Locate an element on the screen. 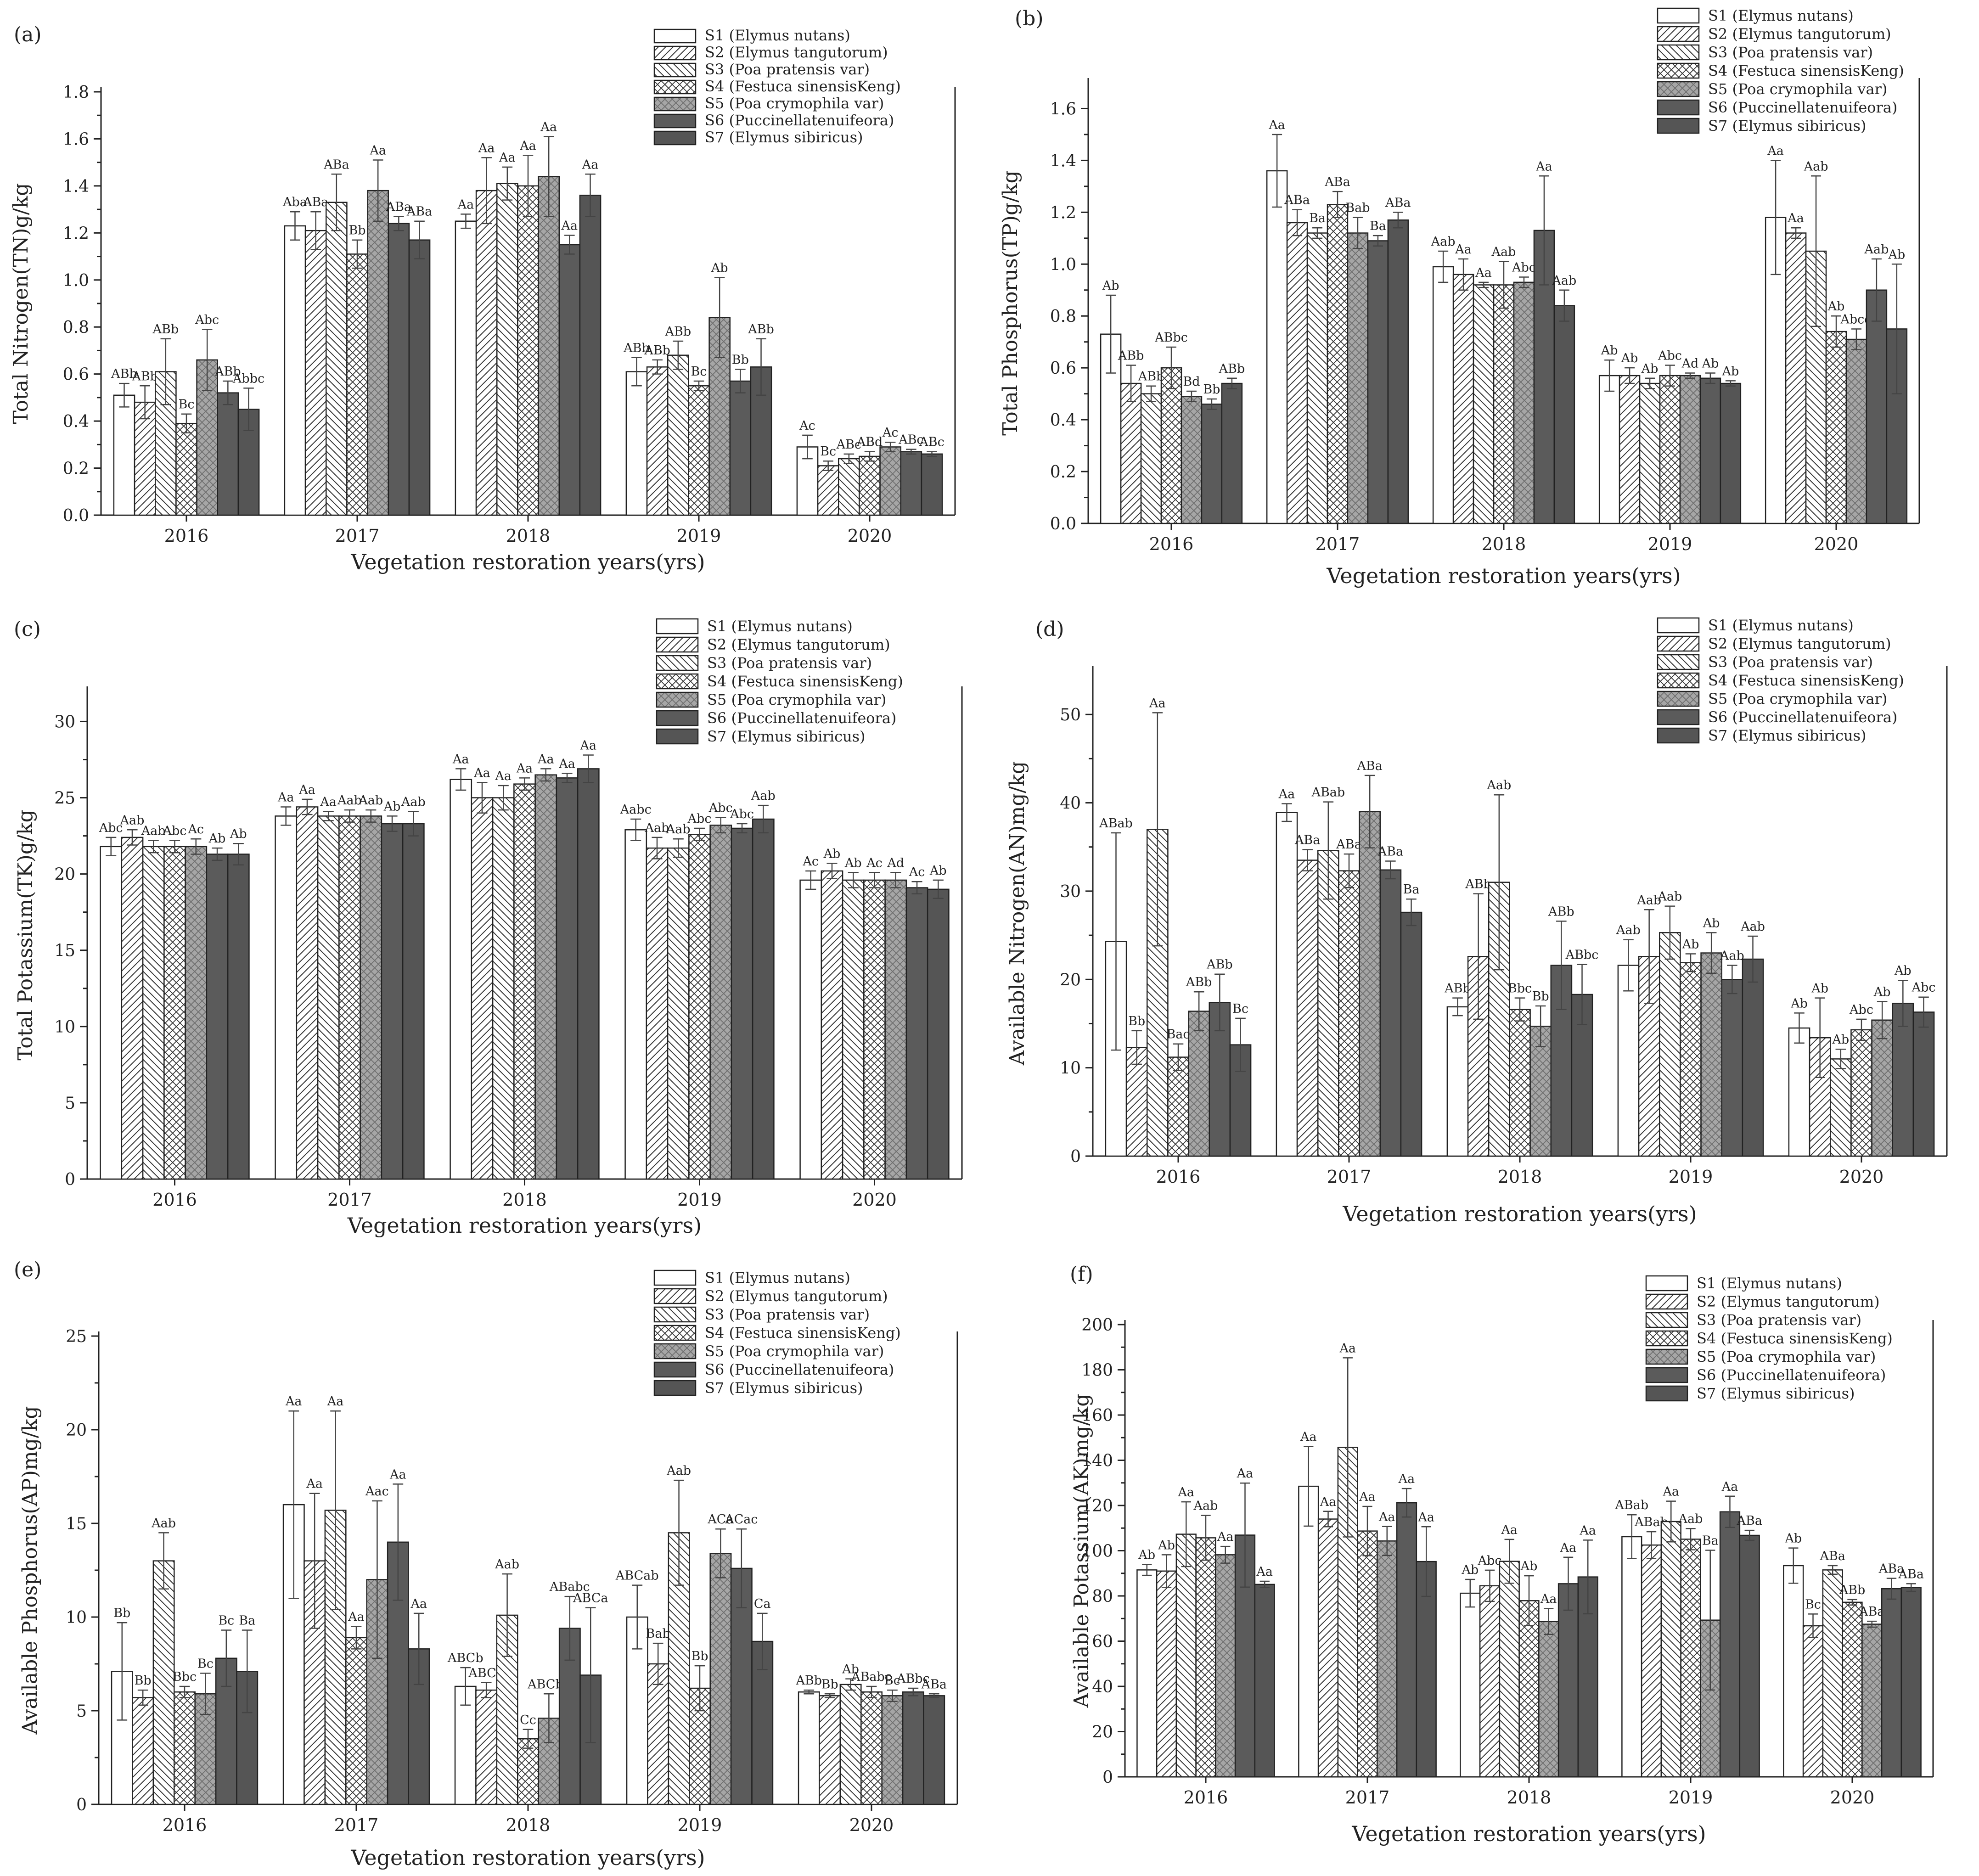  bar-s5-2018 is located at coordinates (545, 977).